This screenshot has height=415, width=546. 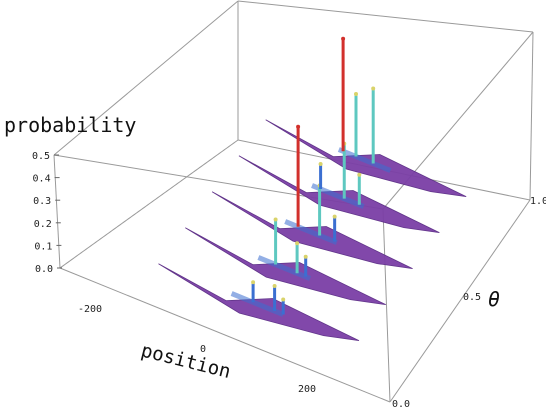 I want to click on y-tick-label: 0.0, so click(x=401, y=404).